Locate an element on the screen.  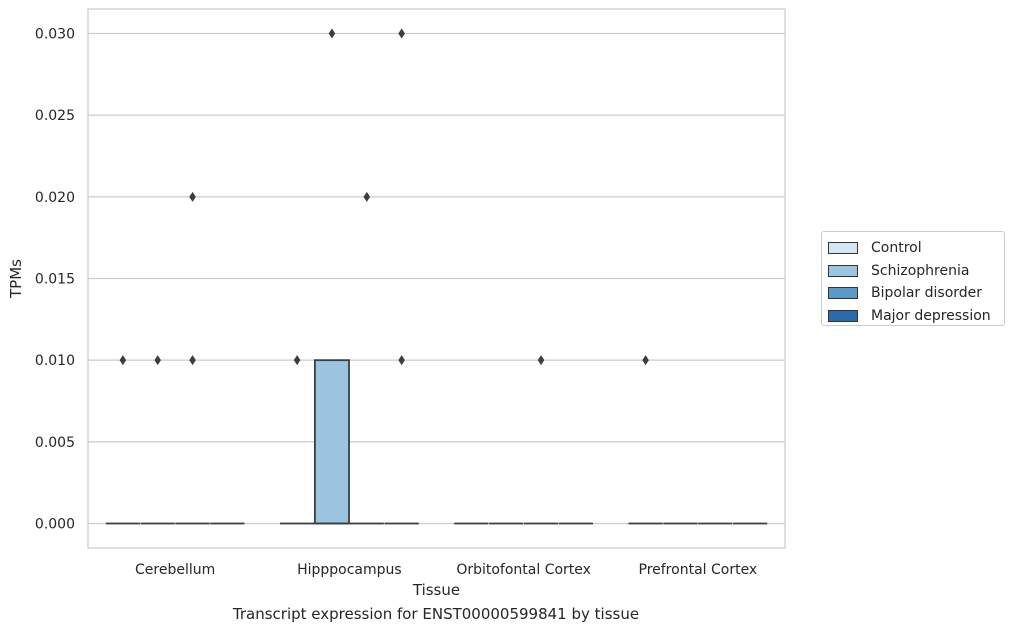
y-tick-label: 0.000 is located at coordinates (55, 525).